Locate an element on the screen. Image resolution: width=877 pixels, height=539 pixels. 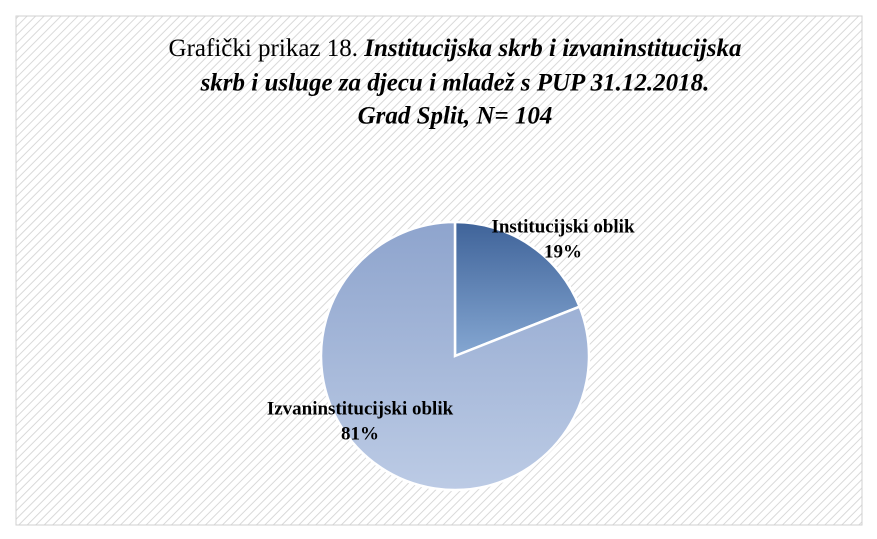
data-label: 19% is located at coordinates (563, 251).